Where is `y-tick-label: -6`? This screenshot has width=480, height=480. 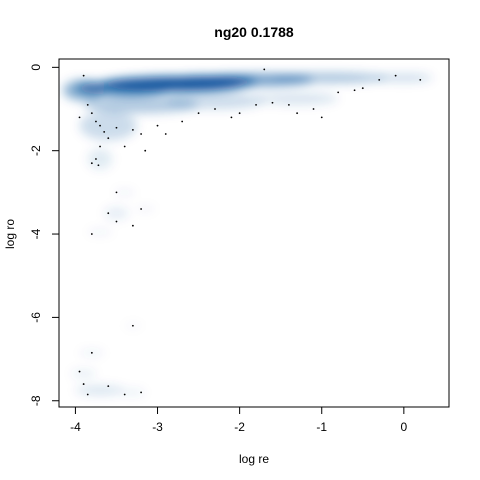 y-tick-label: -6 is located at coordinates (36, 317).